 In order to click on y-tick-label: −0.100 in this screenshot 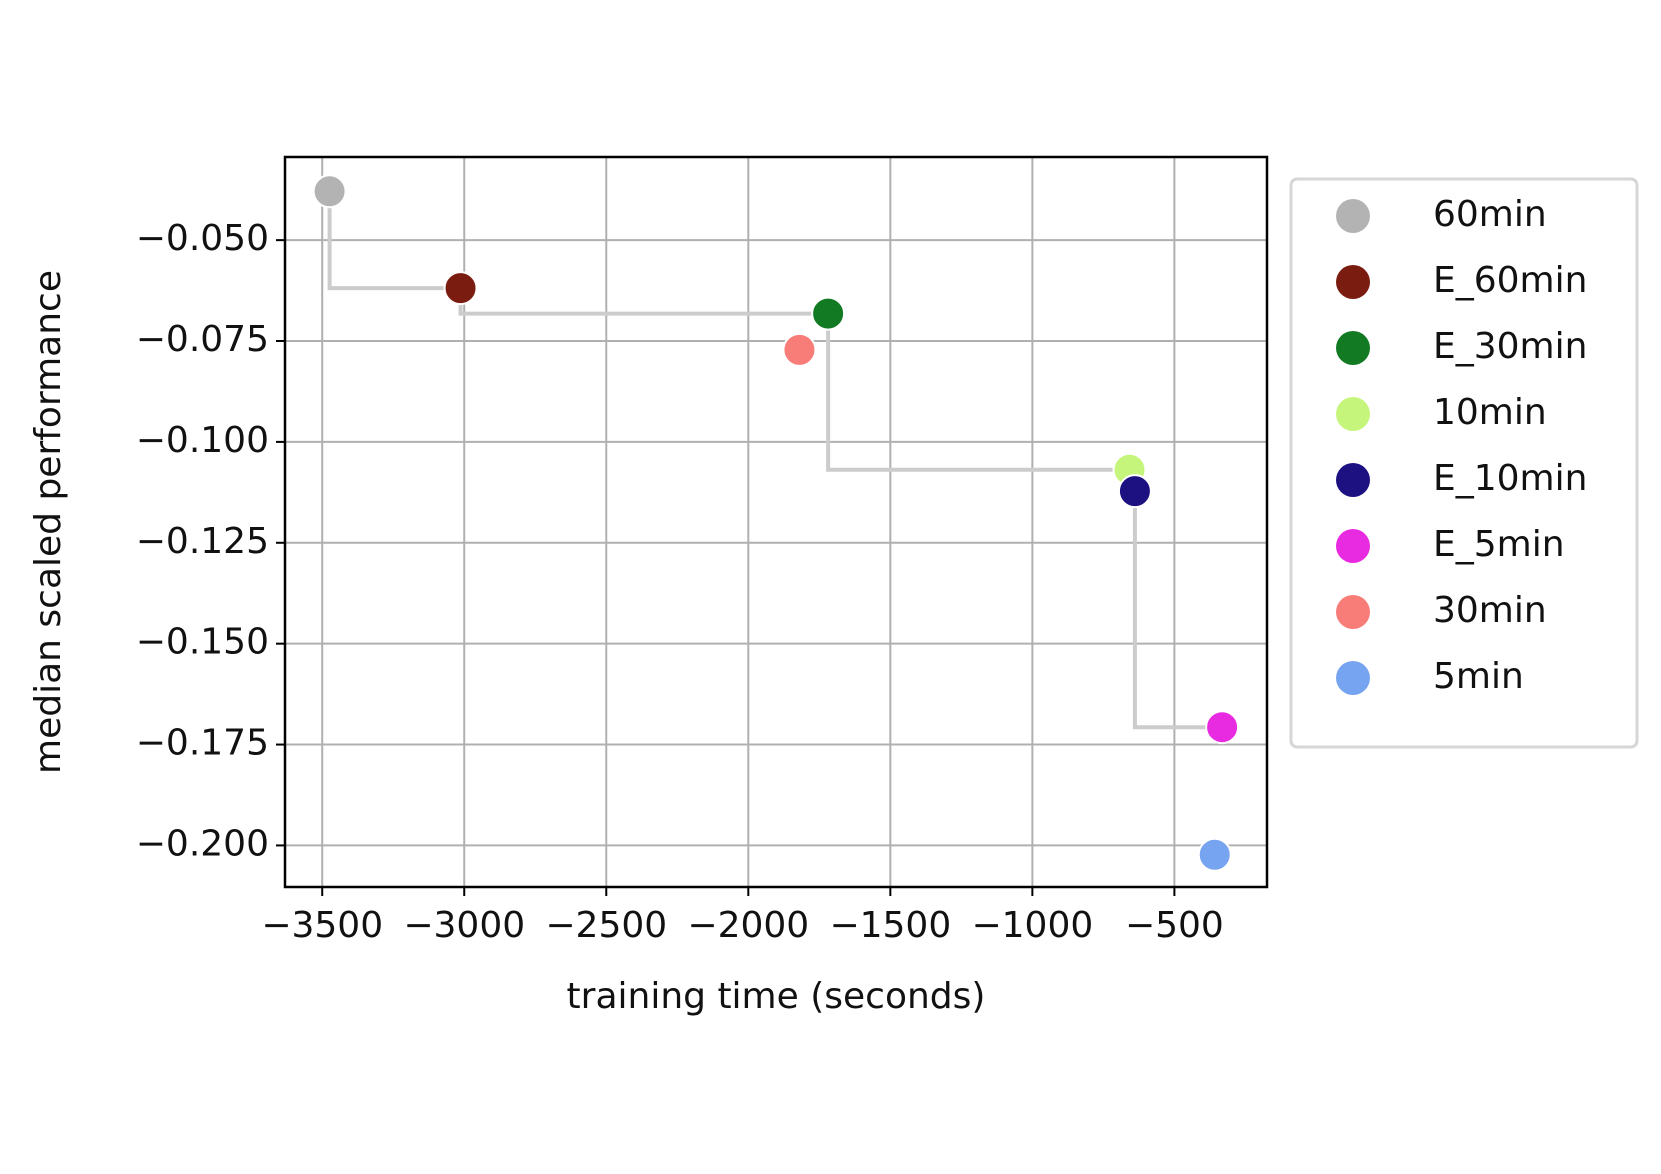, I will do `click(202, 440)`.